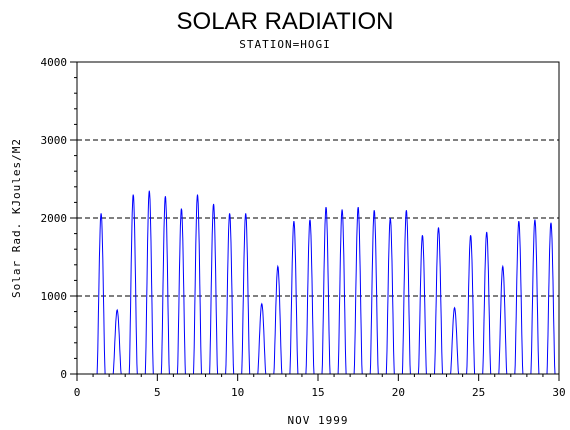 This screenshot has height=430, width=570. Describe the element at coordinates (77, 392) in the screenshot. I see `x-tick-label: 0` at that location.